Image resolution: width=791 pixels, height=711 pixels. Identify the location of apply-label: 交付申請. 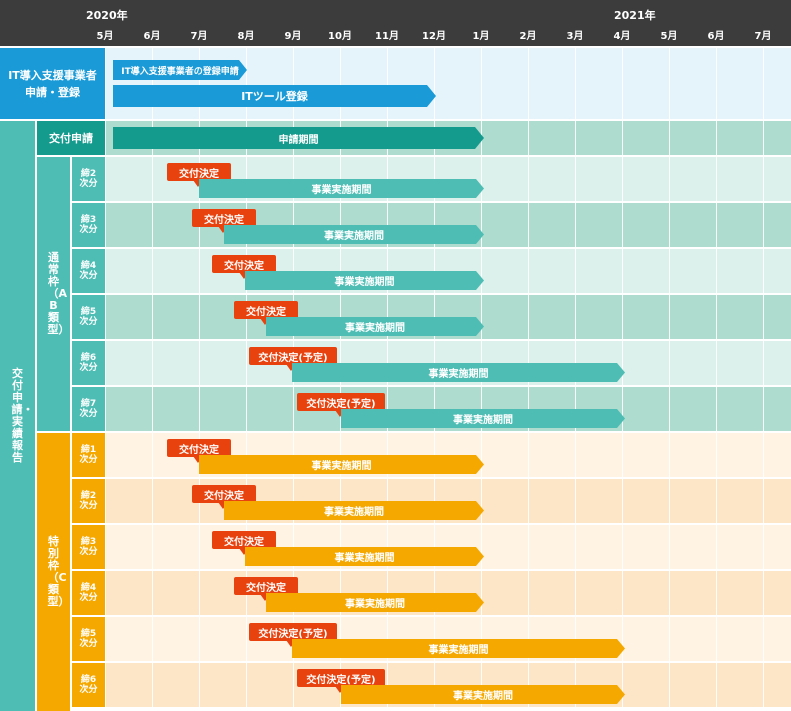
(71, 138).